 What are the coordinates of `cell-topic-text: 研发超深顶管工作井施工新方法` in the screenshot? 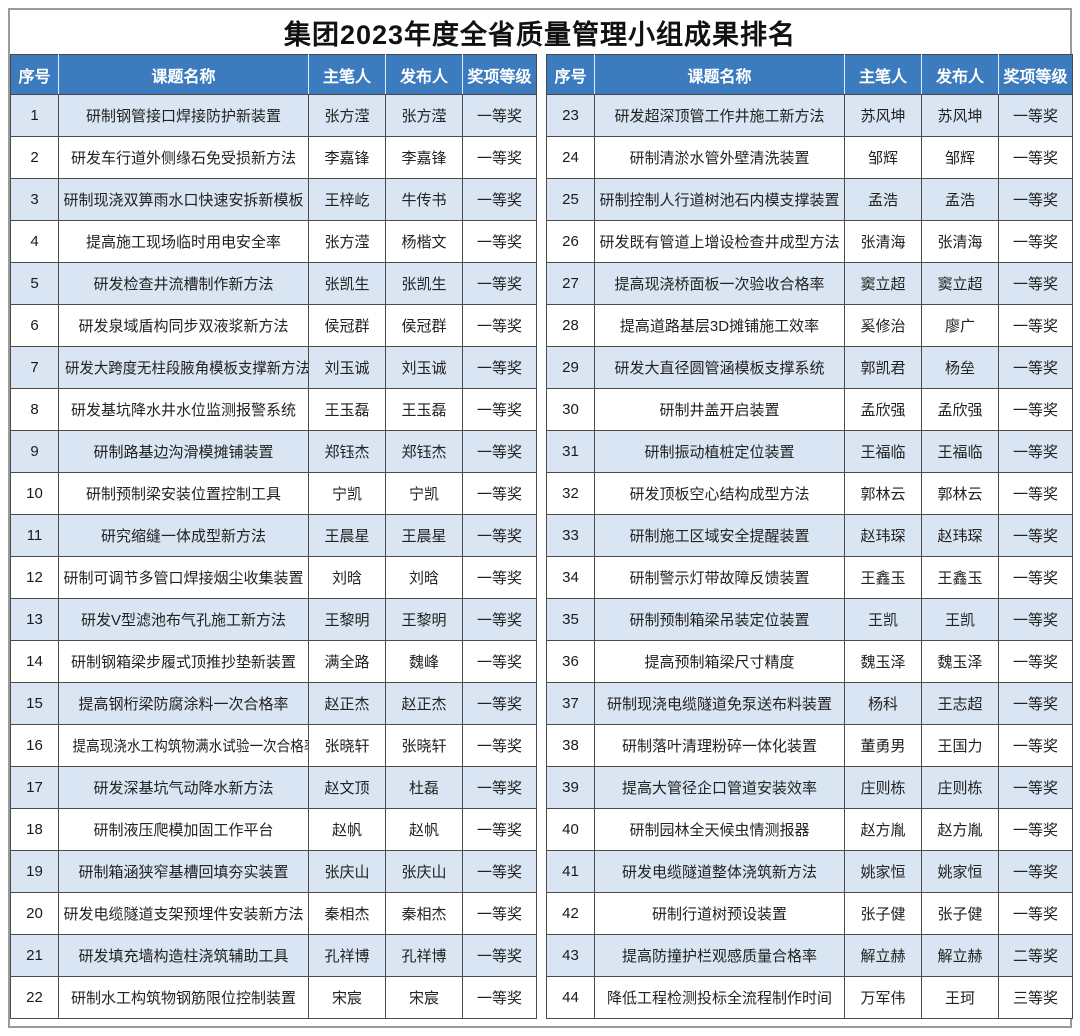 It's located at (719, 116).